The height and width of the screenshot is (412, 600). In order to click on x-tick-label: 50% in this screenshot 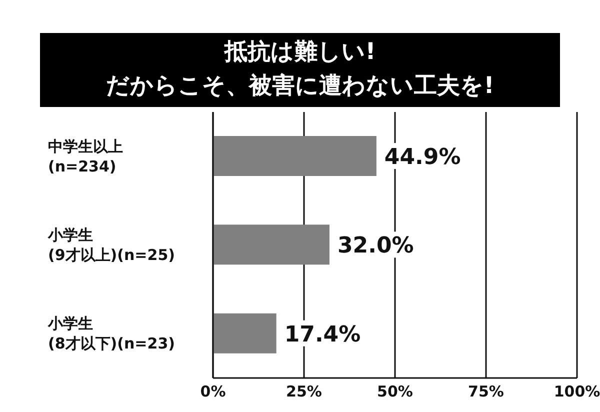, I will do `click(395, 391)`.